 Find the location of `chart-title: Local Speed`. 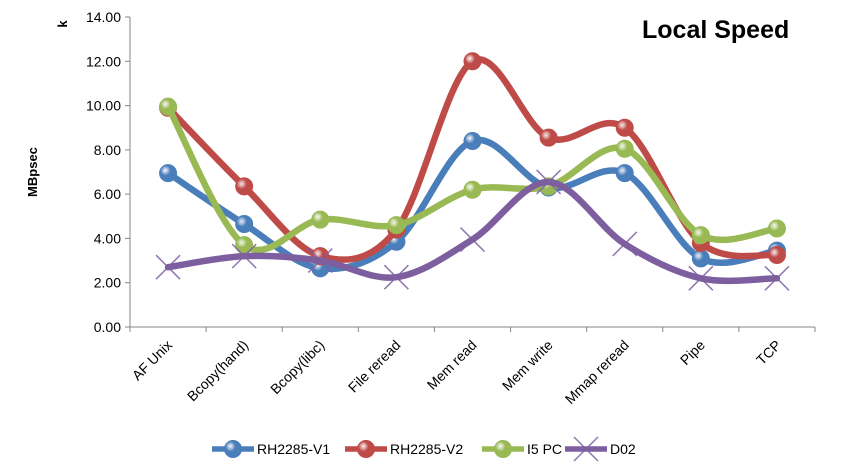

chart-title: Local Speed is located at coordinates (715, 30).